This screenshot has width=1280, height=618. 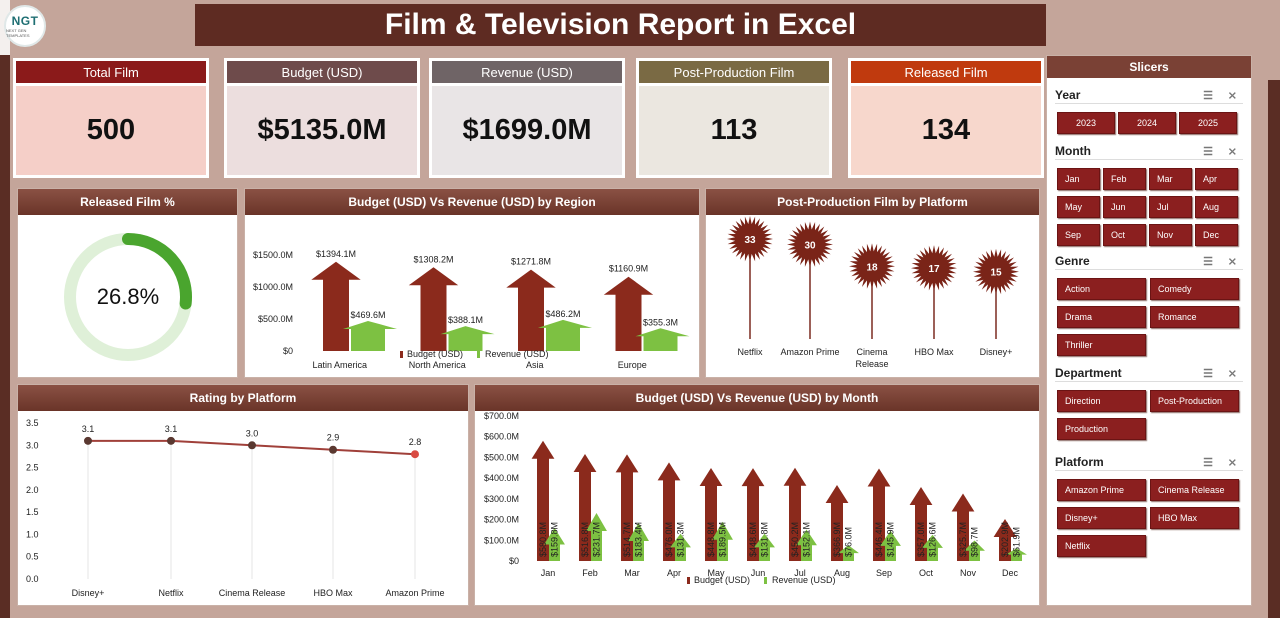 What do you see at coordinates (514, 561) in the screenshot?
I see `y-tick-label: $0` at bounding box center [514, 561].